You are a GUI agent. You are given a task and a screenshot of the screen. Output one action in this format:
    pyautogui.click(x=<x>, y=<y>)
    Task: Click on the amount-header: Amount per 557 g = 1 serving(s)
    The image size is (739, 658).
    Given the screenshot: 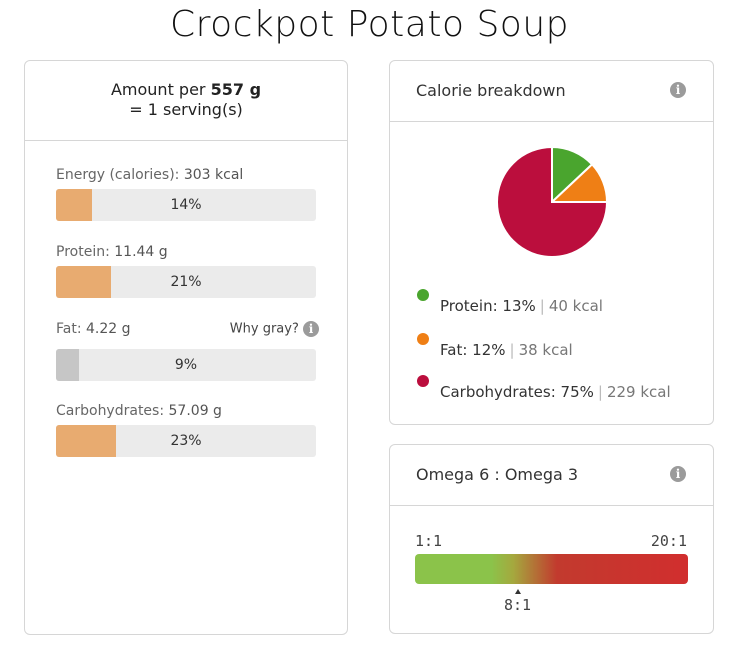 What is the action you would take?
    pyautogui.click(x=186, y=101)
    